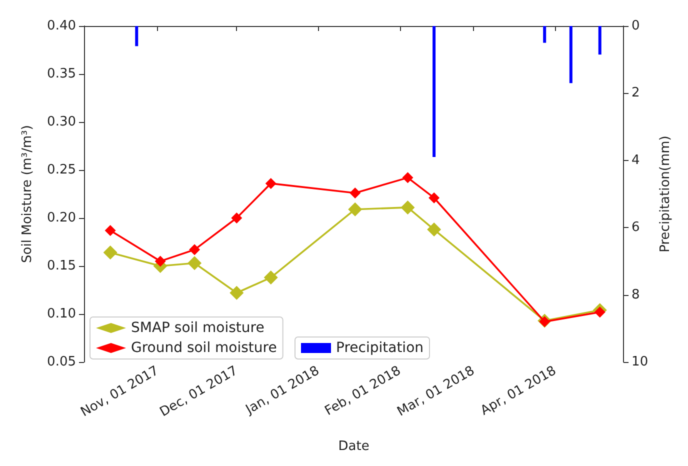  Describe the element at coordinates (636, 228) in the screenshot. I see `y2-tick-label: 6` at that location.